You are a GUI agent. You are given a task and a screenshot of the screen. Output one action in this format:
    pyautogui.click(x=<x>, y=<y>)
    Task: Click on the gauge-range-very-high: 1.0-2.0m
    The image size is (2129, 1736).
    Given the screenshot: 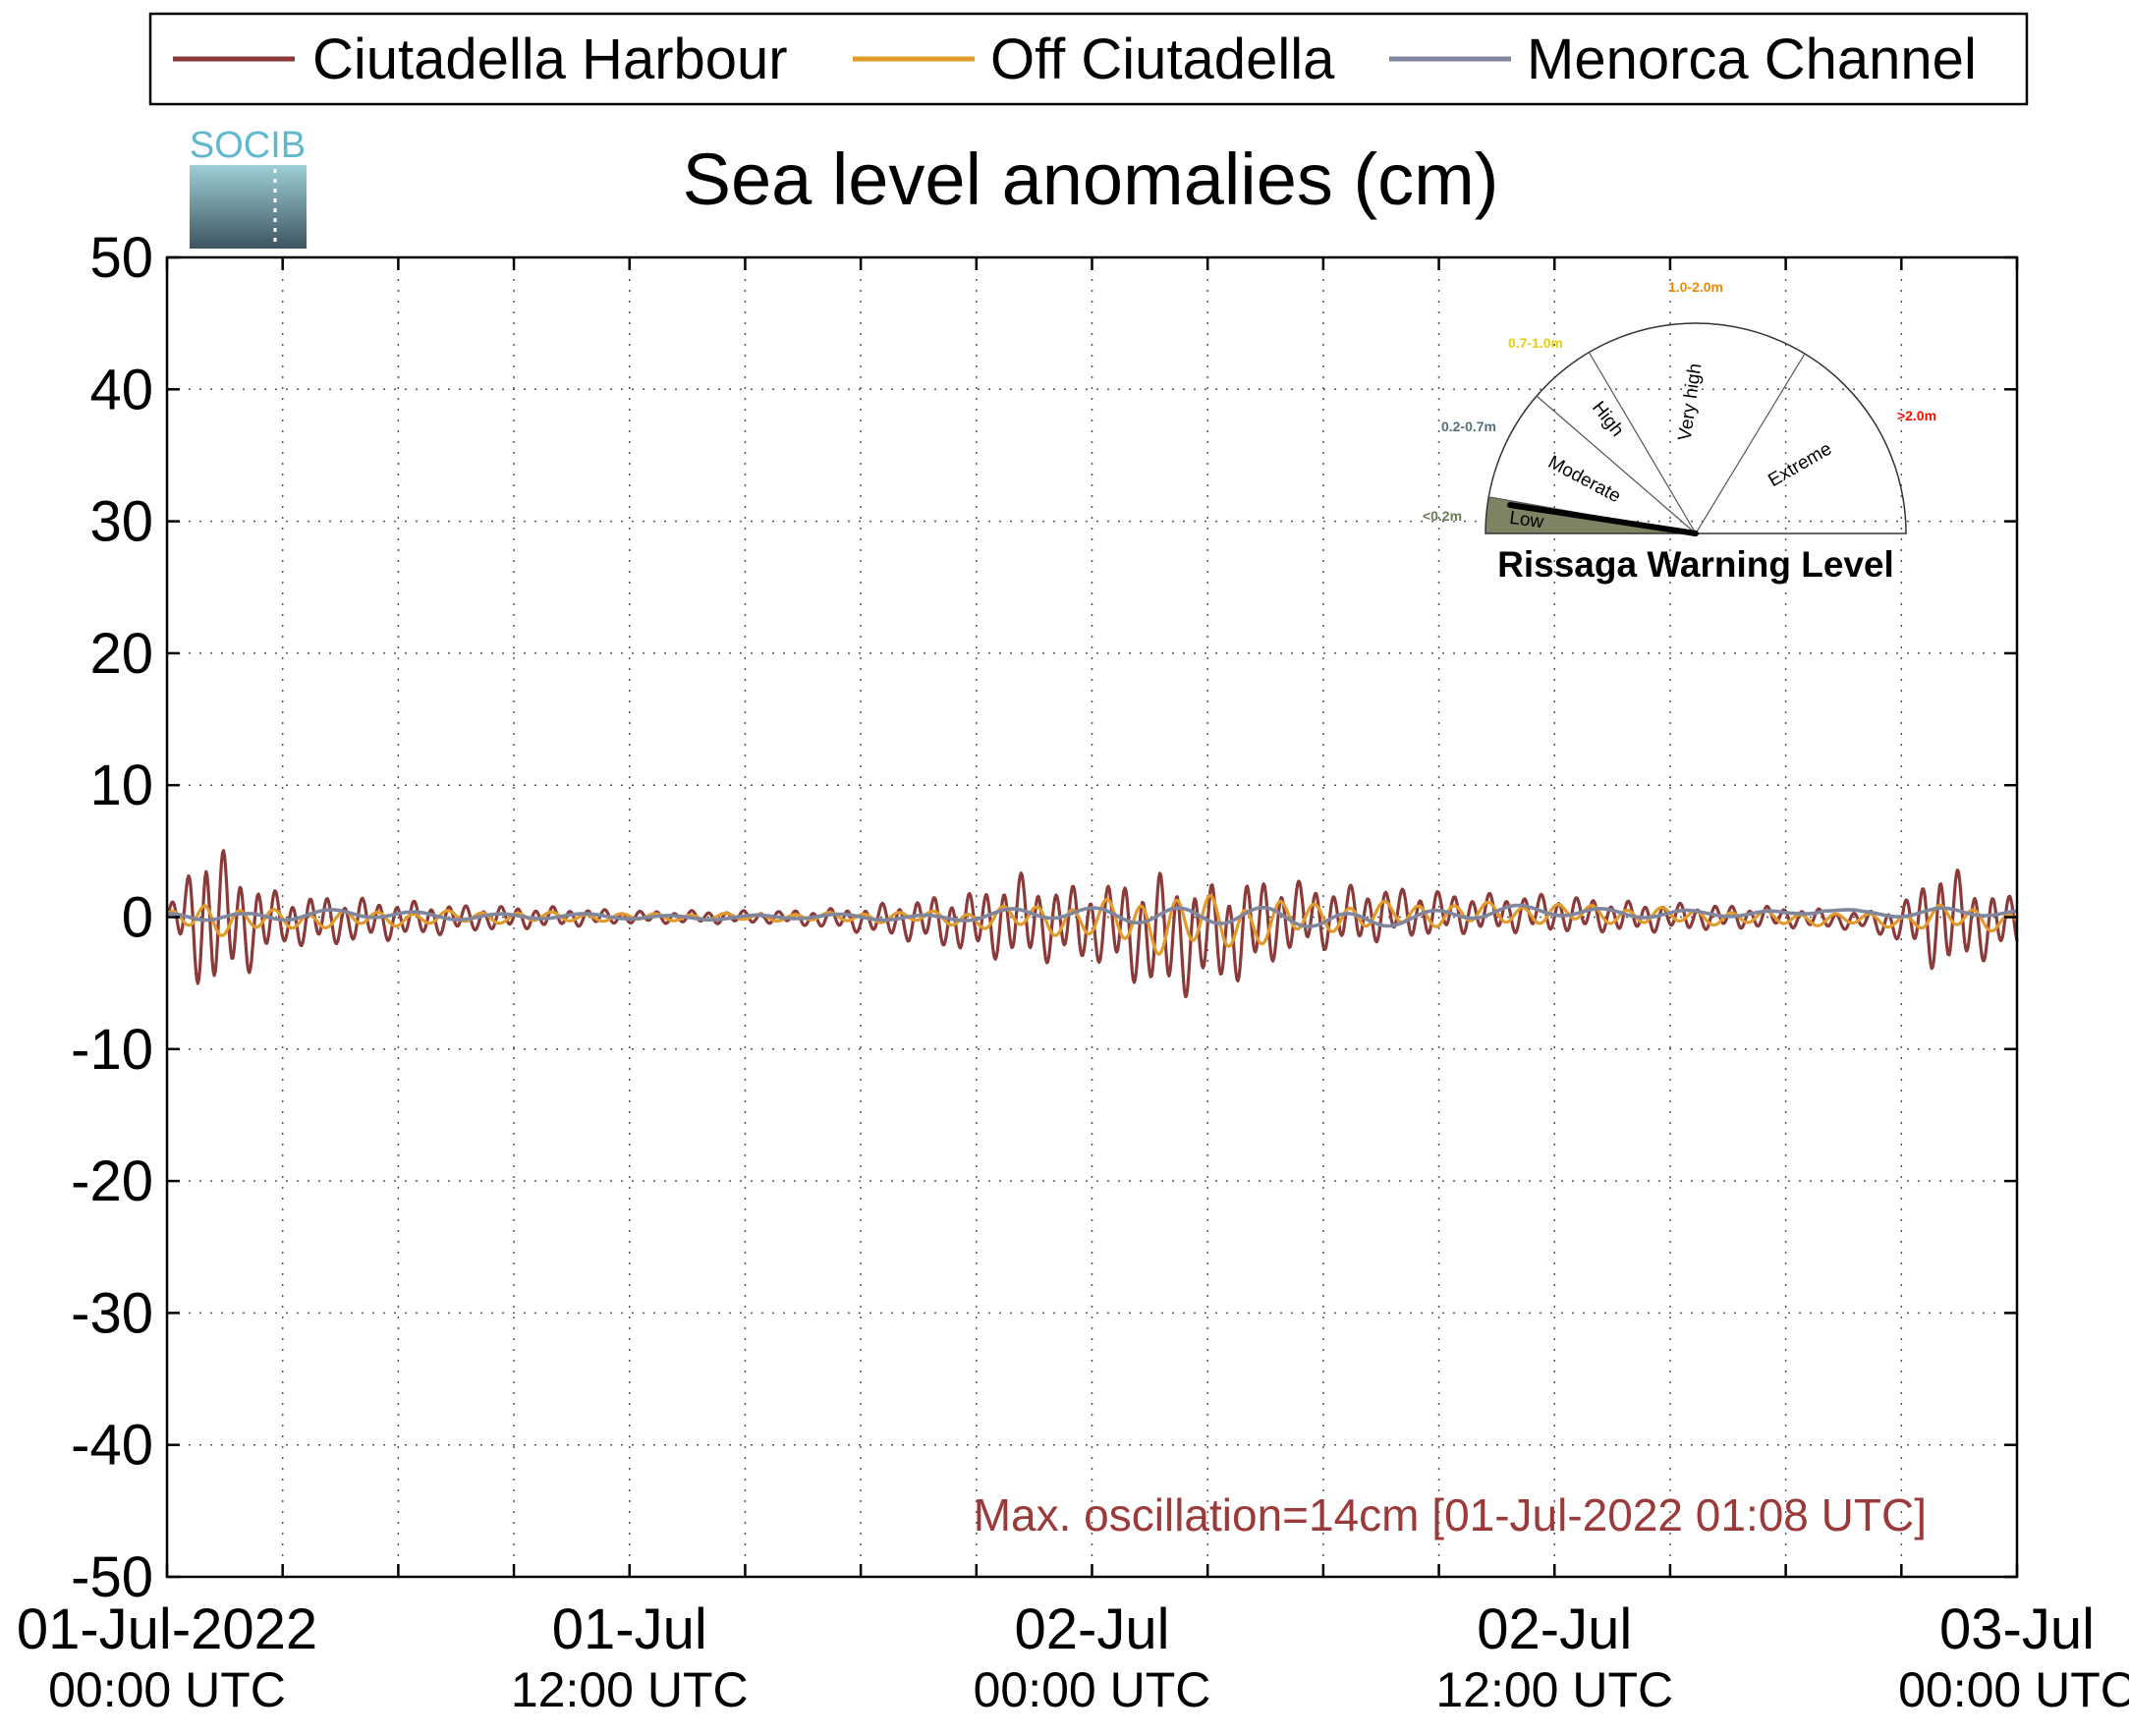 What is the action you would take?
    pyautogui.click(x=1695, y=287)
    